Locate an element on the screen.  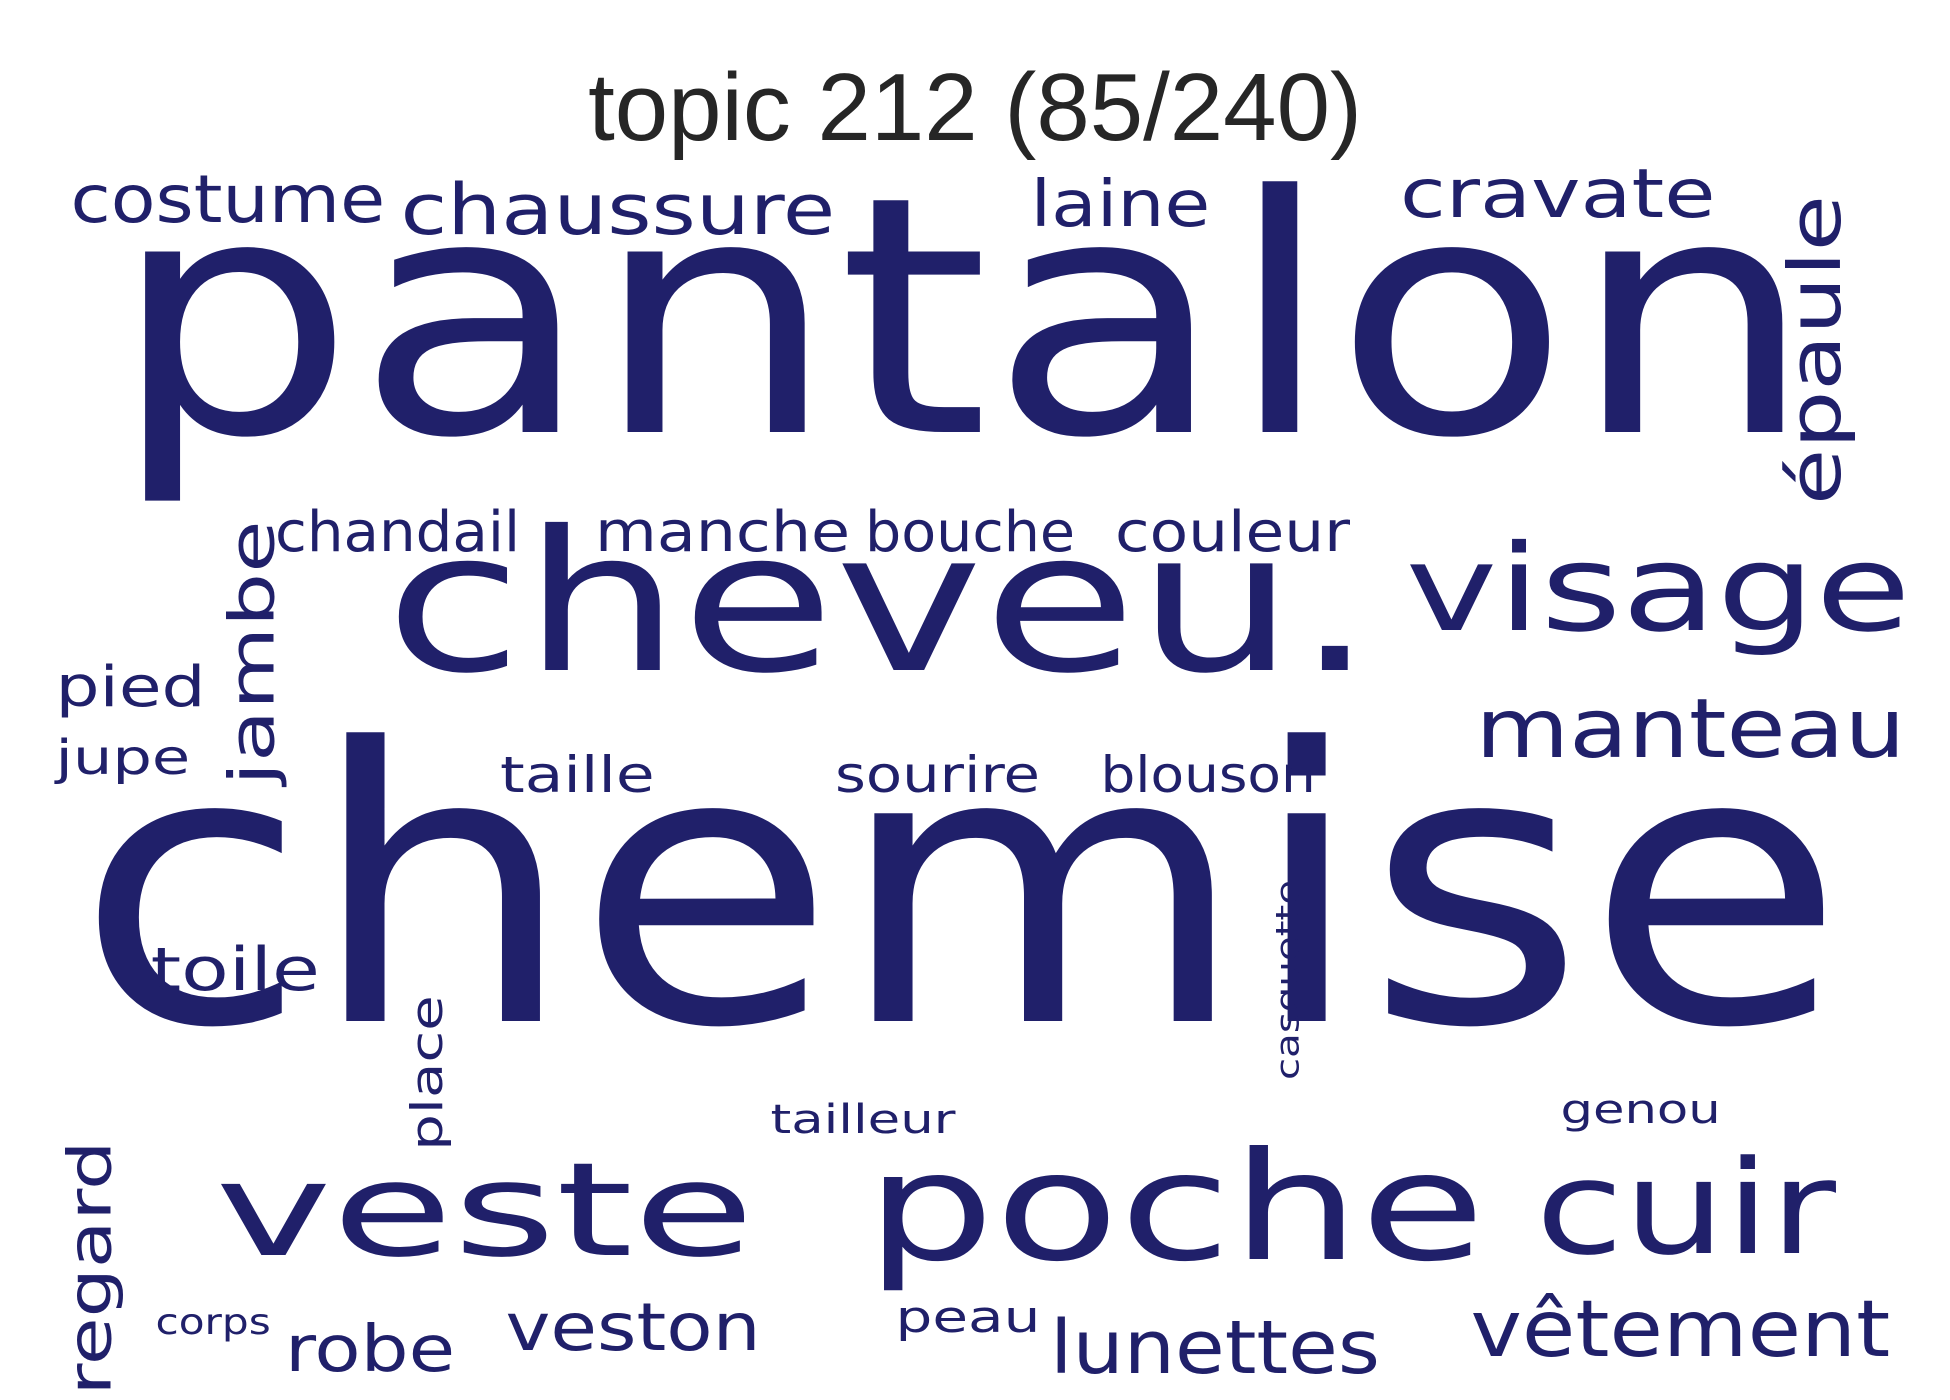
cloud-word-cuir: cuir is located at coordinates (1685, 1207).